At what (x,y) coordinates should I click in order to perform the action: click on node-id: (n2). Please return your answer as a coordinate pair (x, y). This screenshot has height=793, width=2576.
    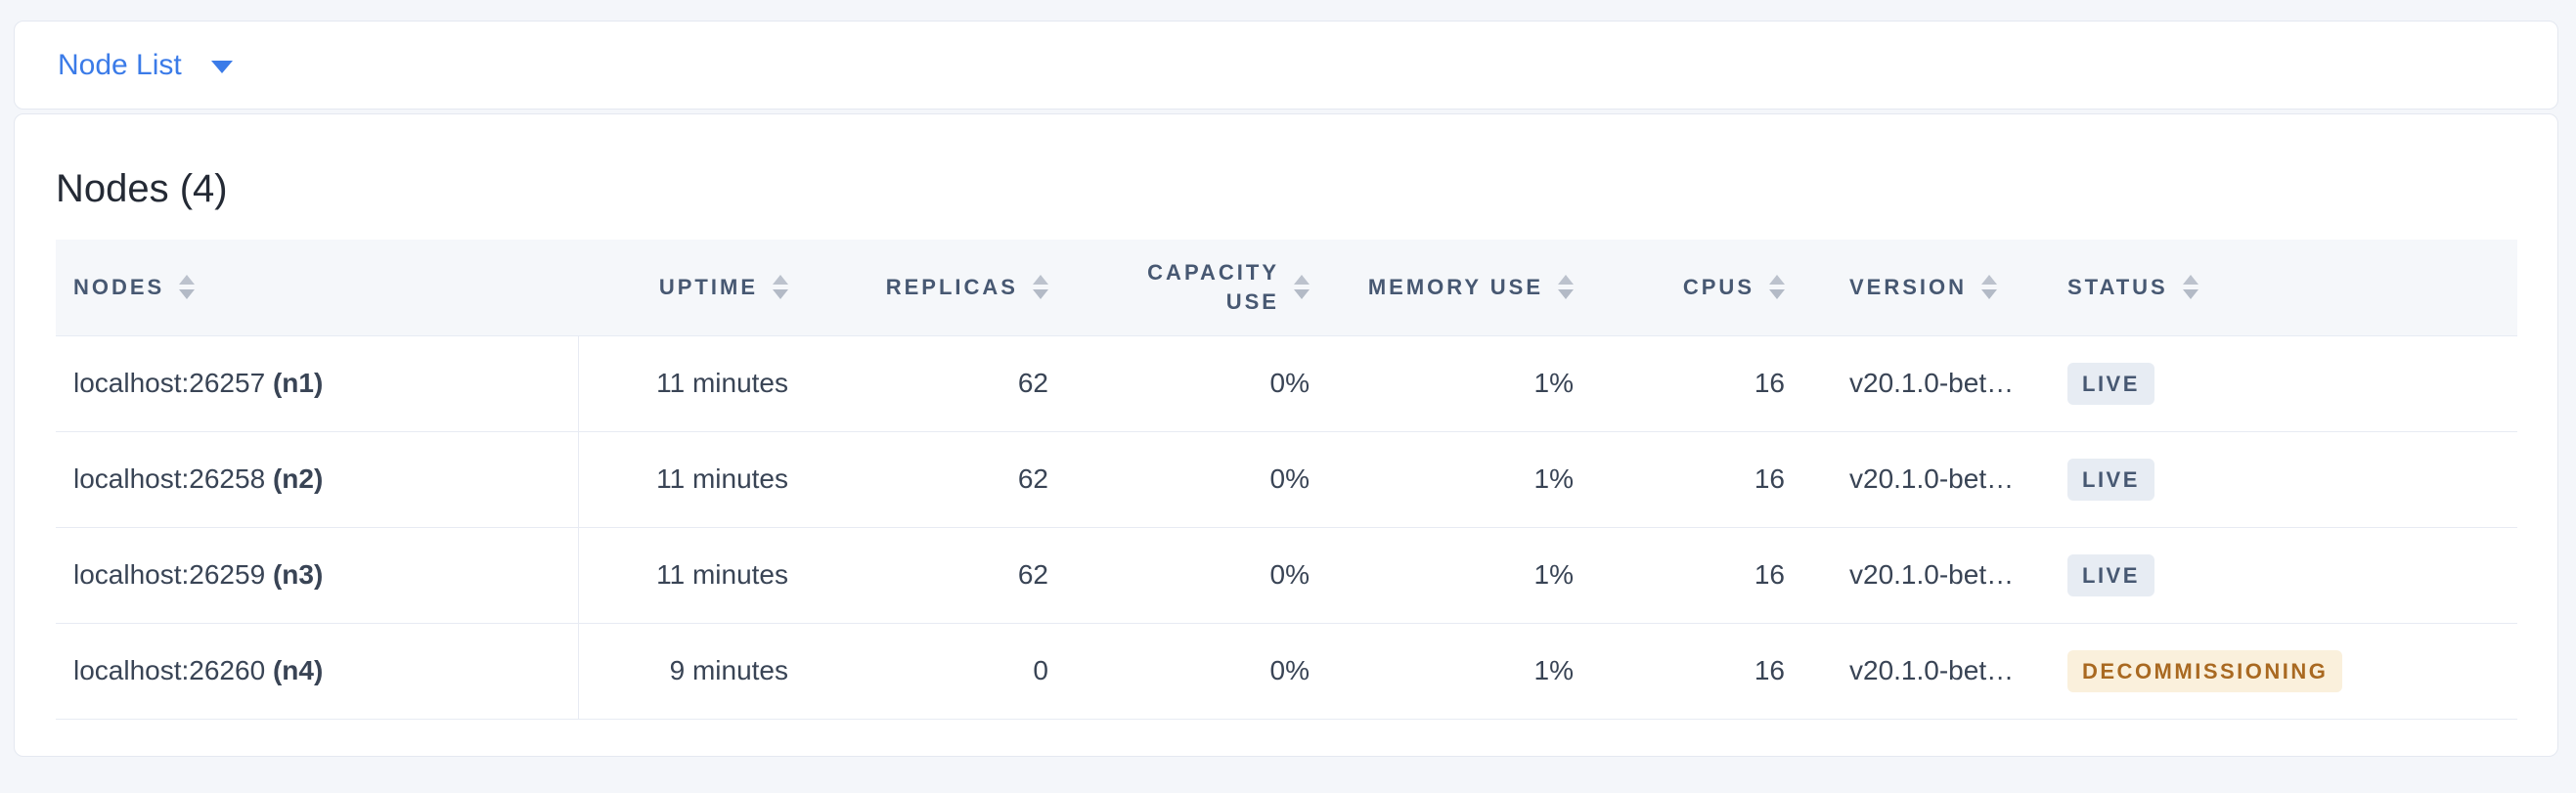
    Looking at the image, I should click on (298, 478).